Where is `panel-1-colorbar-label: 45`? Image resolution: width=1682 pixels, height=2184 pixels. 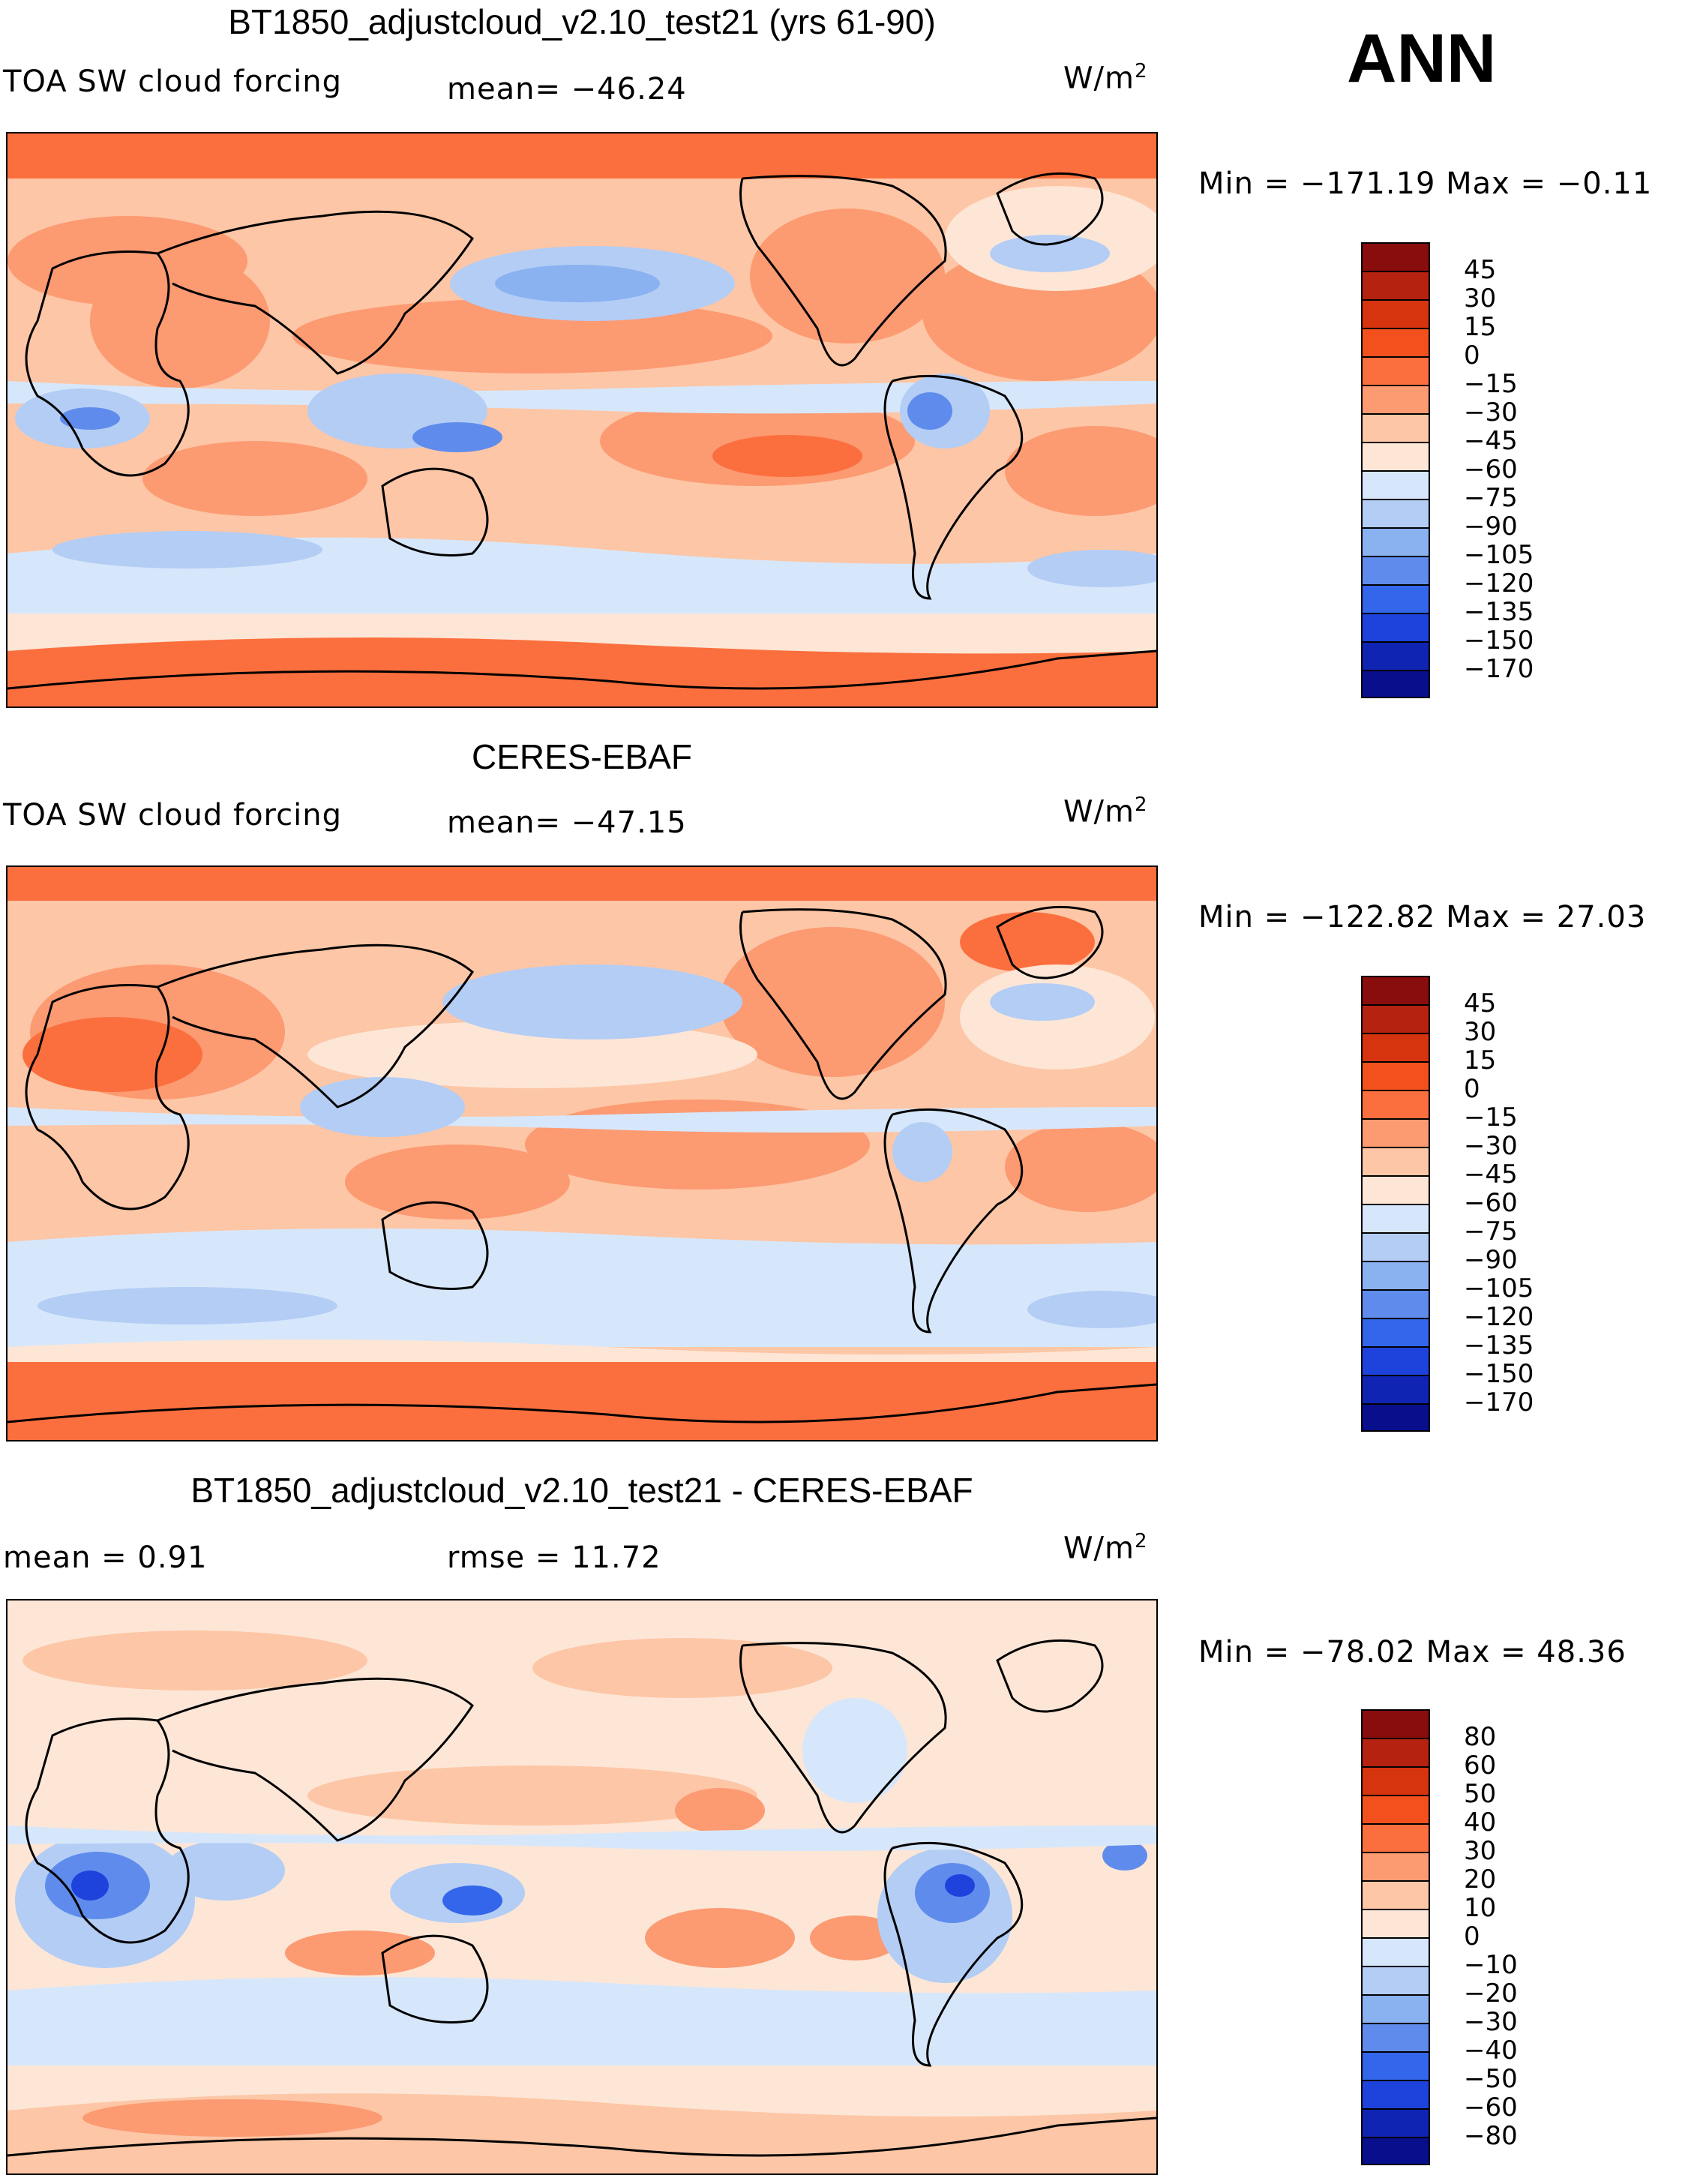 panel-1-colorbar-label: 45 is located at coordinates (1481, 270).